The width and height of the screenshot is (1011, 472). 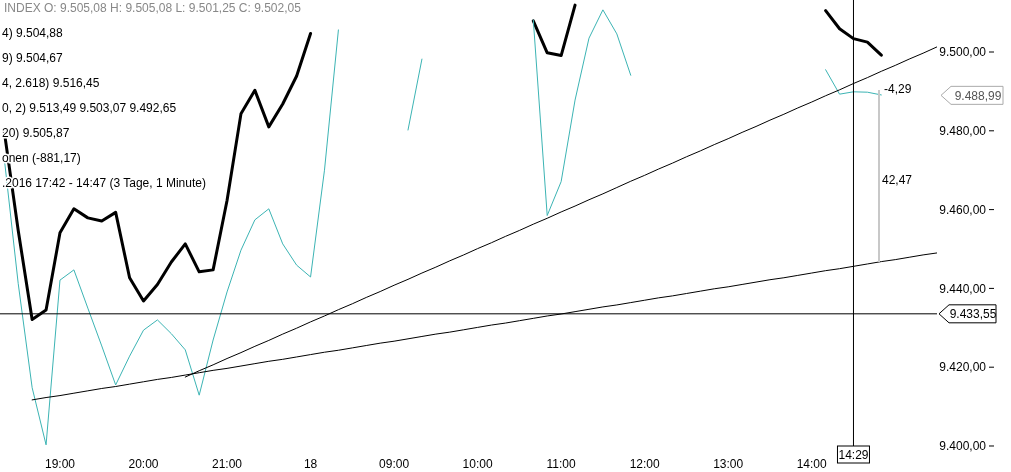 I want to click on x-tick-label: 09:00, so click(x=394, y=464).